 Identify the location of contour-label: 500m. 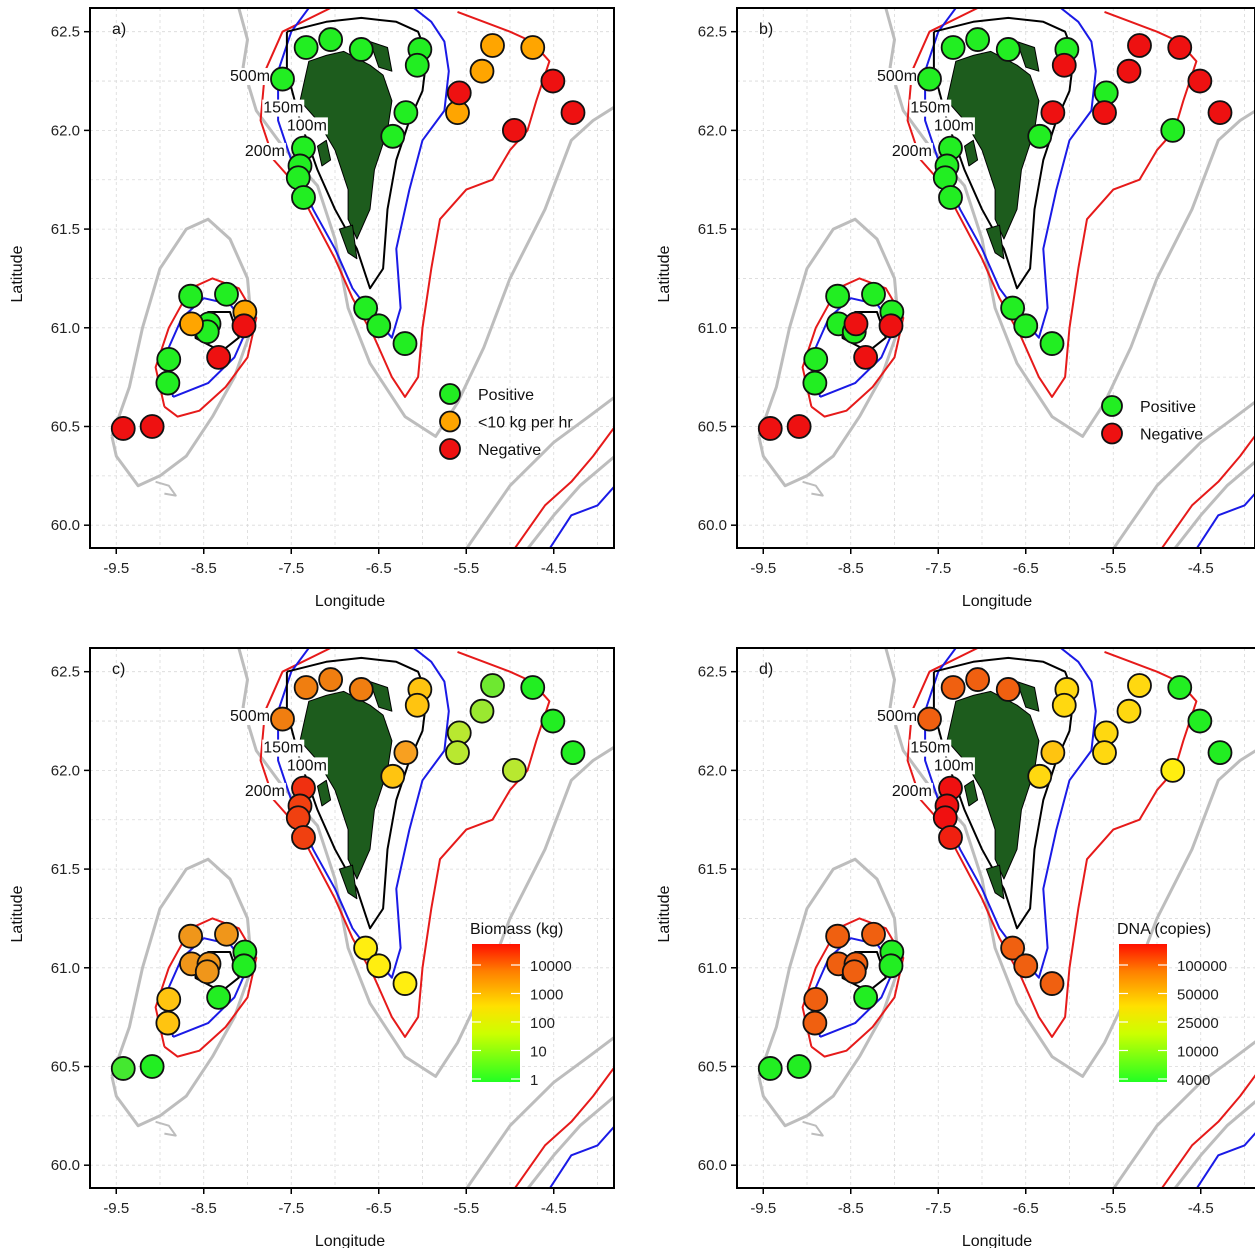
(250, 716).